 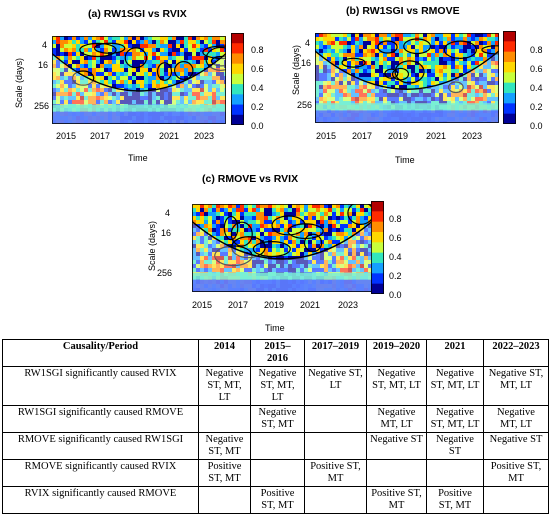 What do you see at coordinates (100, 446) in the screenshot?
I see `row-label: RMOVE significantly caused RW1SGI` at bounding box center [100, 446].